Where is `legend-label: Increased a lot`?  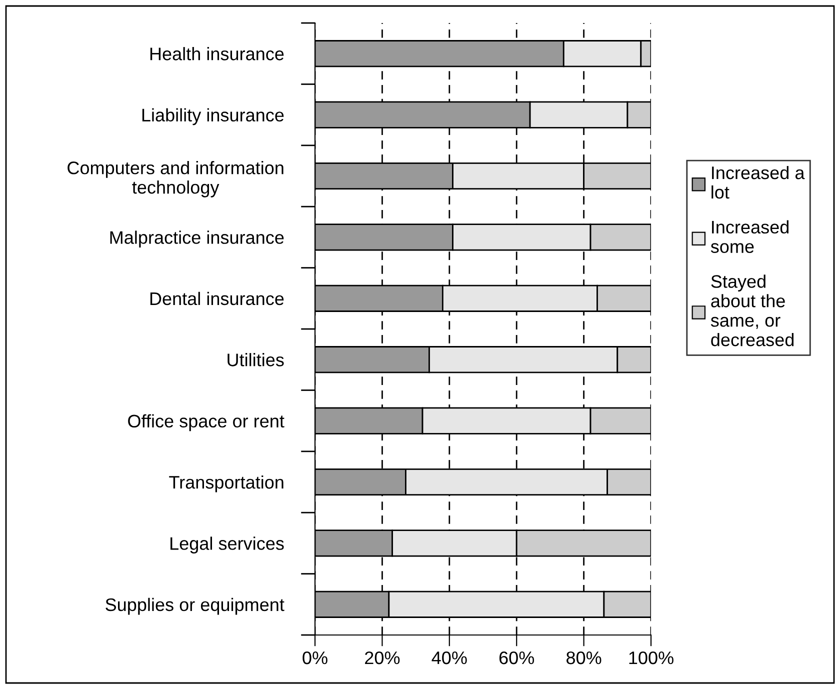
legend-label: Increased a lot is located at coordinates (758, 182).